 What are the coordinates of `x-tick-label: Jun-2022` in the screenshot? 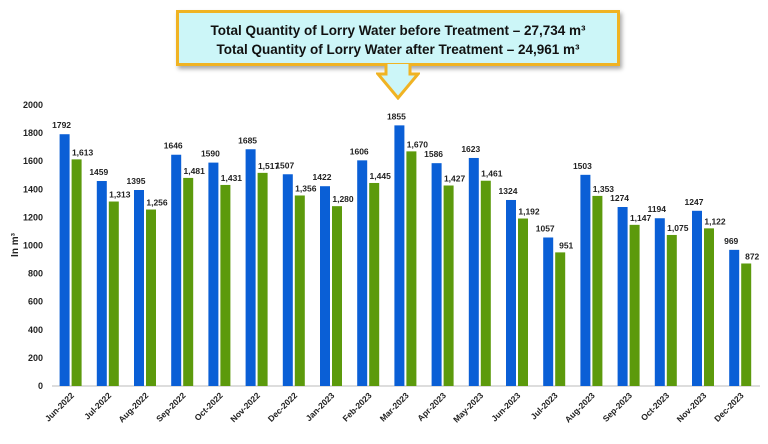 It's located at (59, 406).